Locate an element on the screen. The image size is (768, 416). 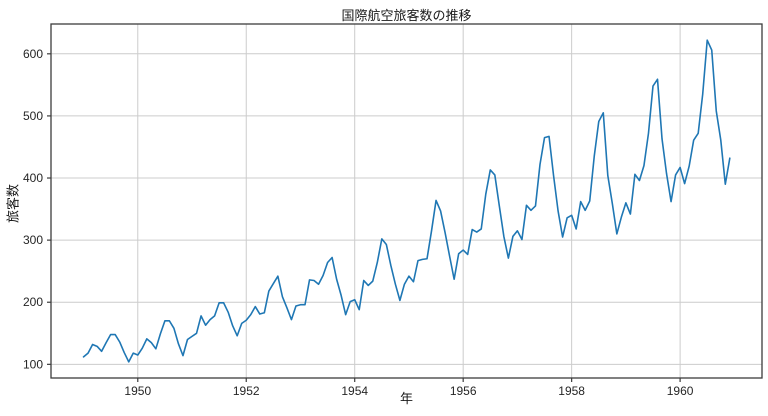
x-tick-label: 1952 is located at coordinates (246, 391).